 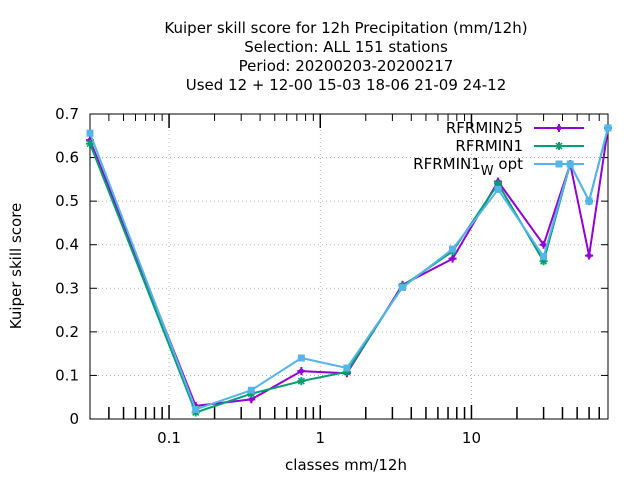 I want to click on legend-label: RFRMIN25, so click(x=484, y=128).